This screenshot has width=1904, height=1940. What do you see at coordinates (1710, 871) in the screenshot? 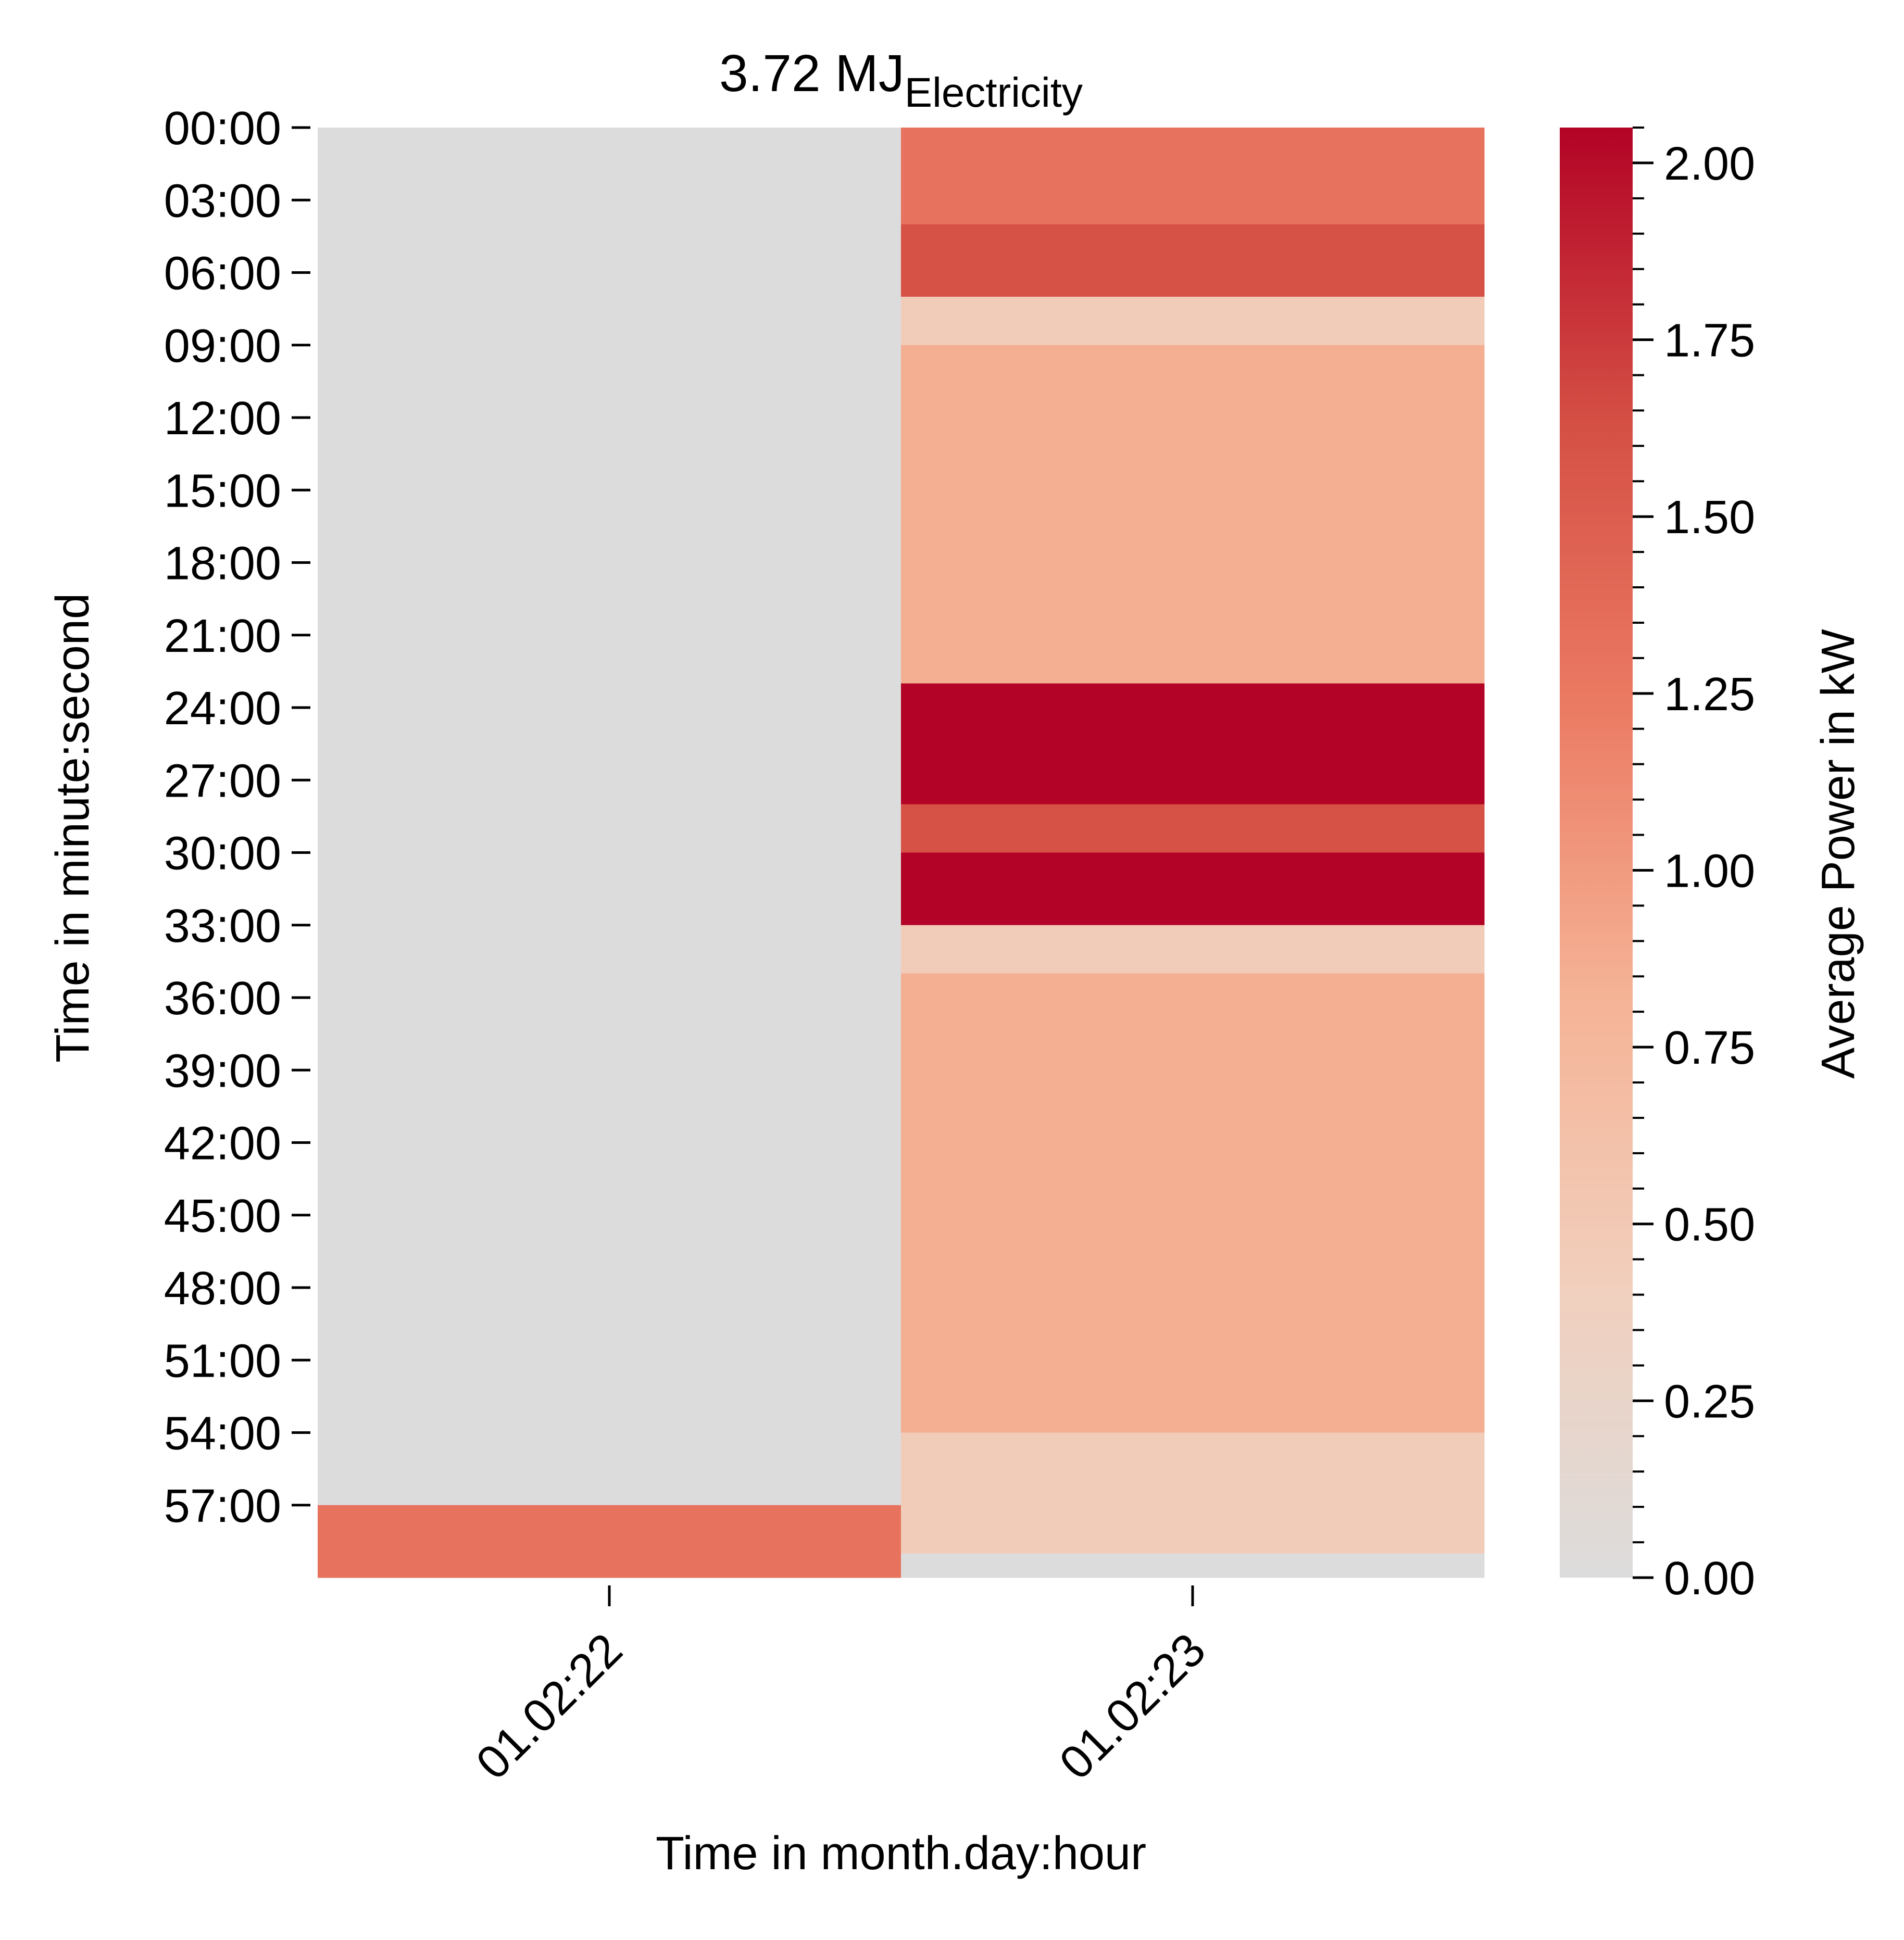
I see `colorbar-tick-label: 1.00` at bounding box center [1710, 871].